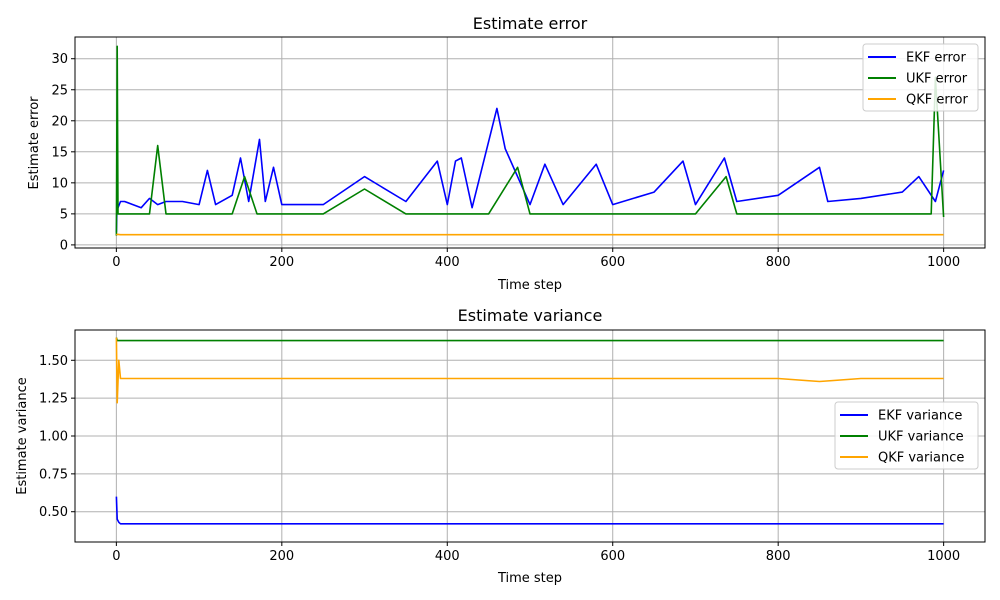 The height and width of the screenshot is (600, 1000). I want to click on error-x-axis-label: Time step, so click(529, 285).